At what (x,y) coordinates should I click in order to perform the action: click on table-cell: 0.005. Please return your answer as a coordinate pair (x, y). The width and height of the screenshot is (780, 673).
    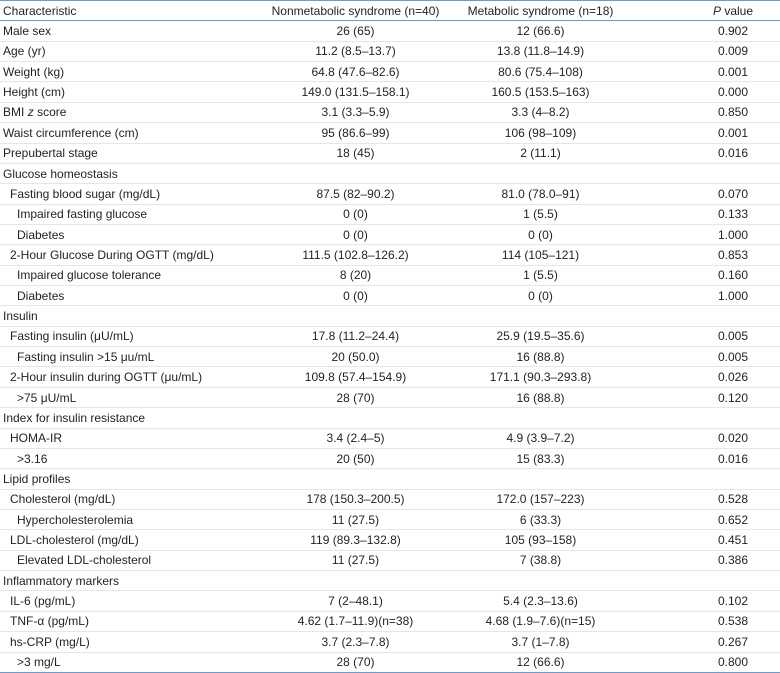
    Looking at the image, I should click on (701, 357).